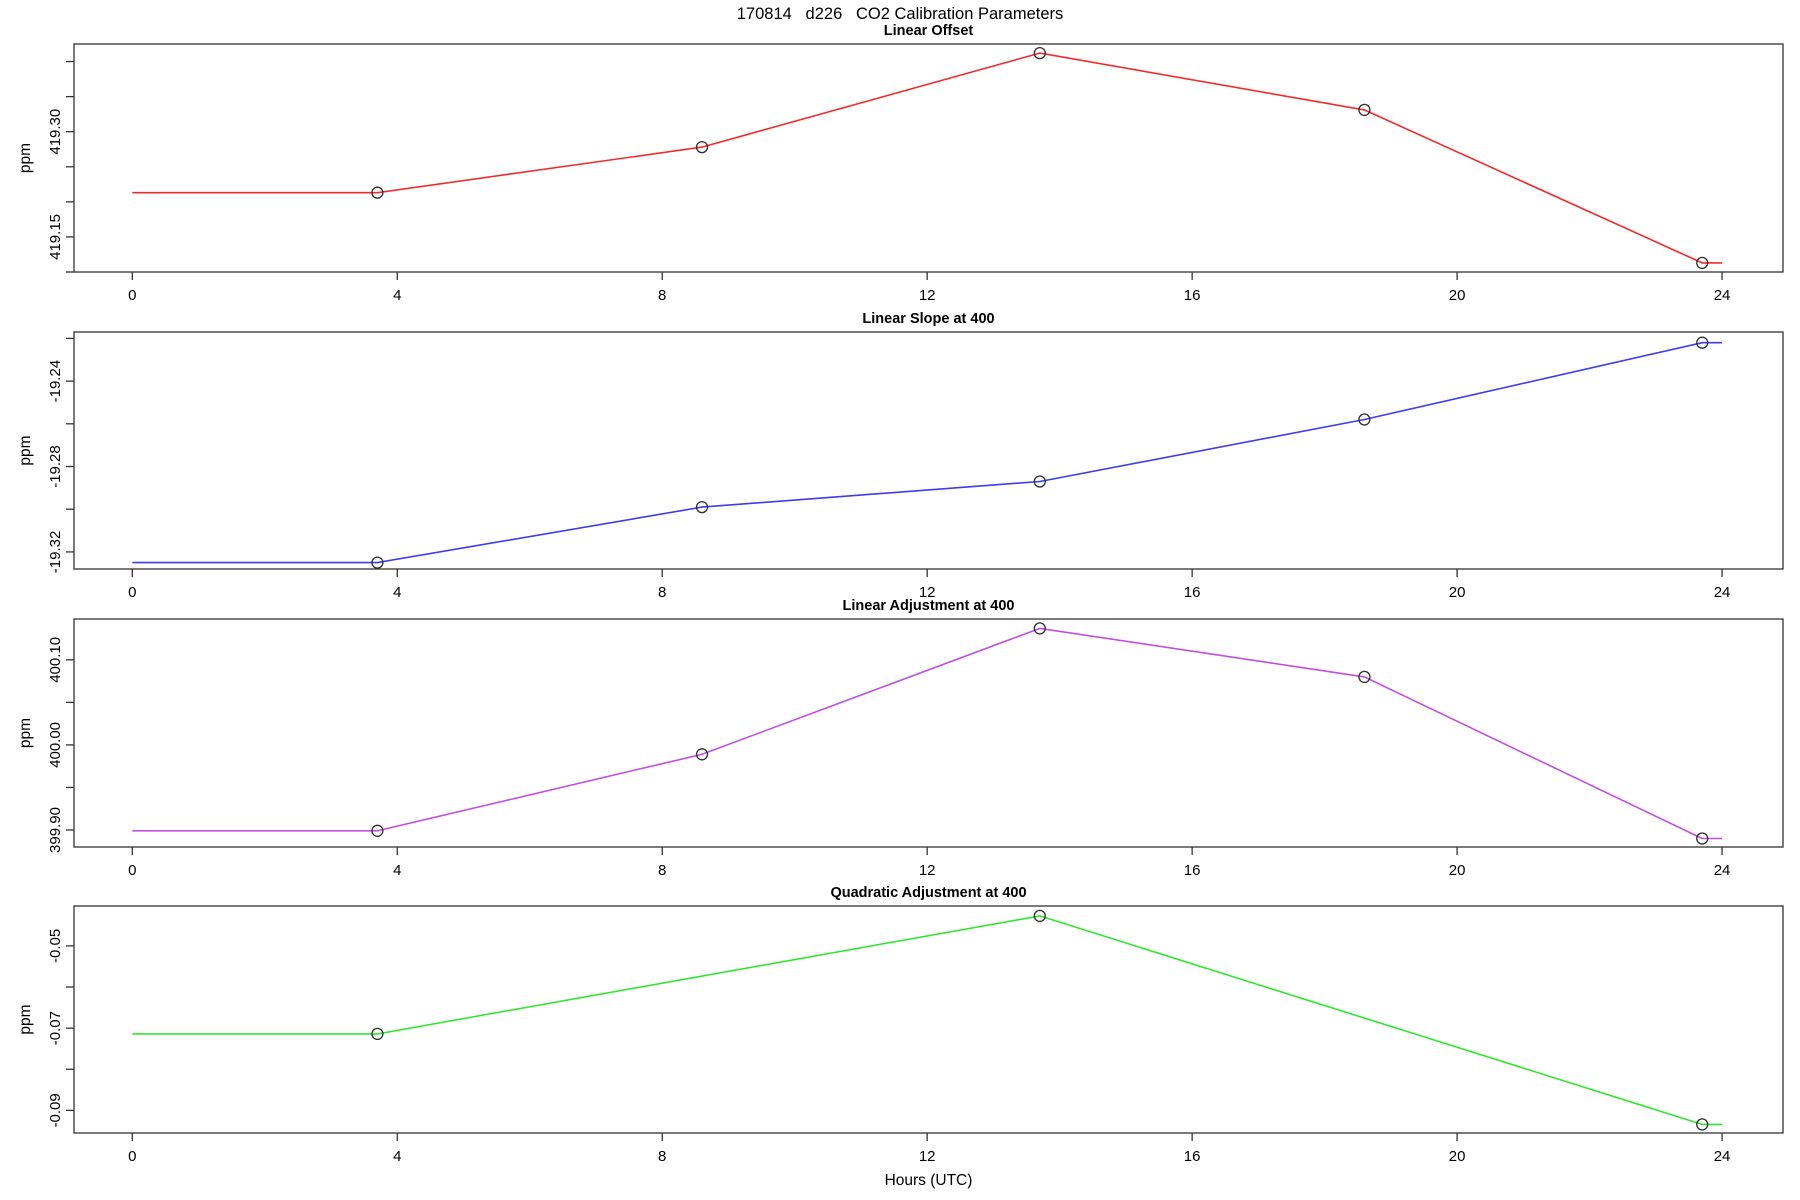  Describe the element at coordinates (55, 237) in the screenshot. I see `y-tick-label: 419.15` at that location.